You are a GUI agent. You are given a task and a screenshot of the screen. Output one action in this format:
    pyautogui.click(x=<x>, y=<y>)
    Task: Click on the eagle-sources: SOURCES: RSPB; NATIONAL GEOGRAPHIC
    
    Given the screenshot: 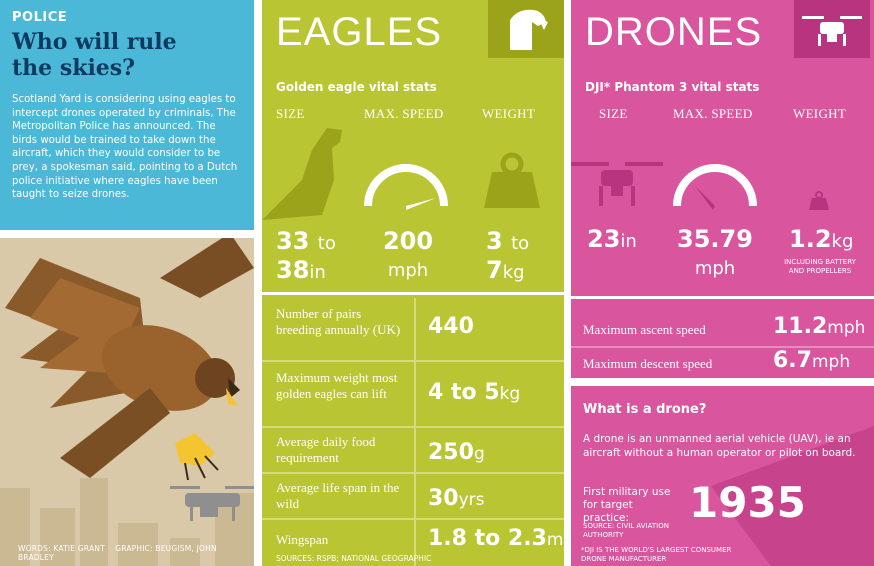 What is the action you would take?
    pyautogui.click(x=354, y=558)
    